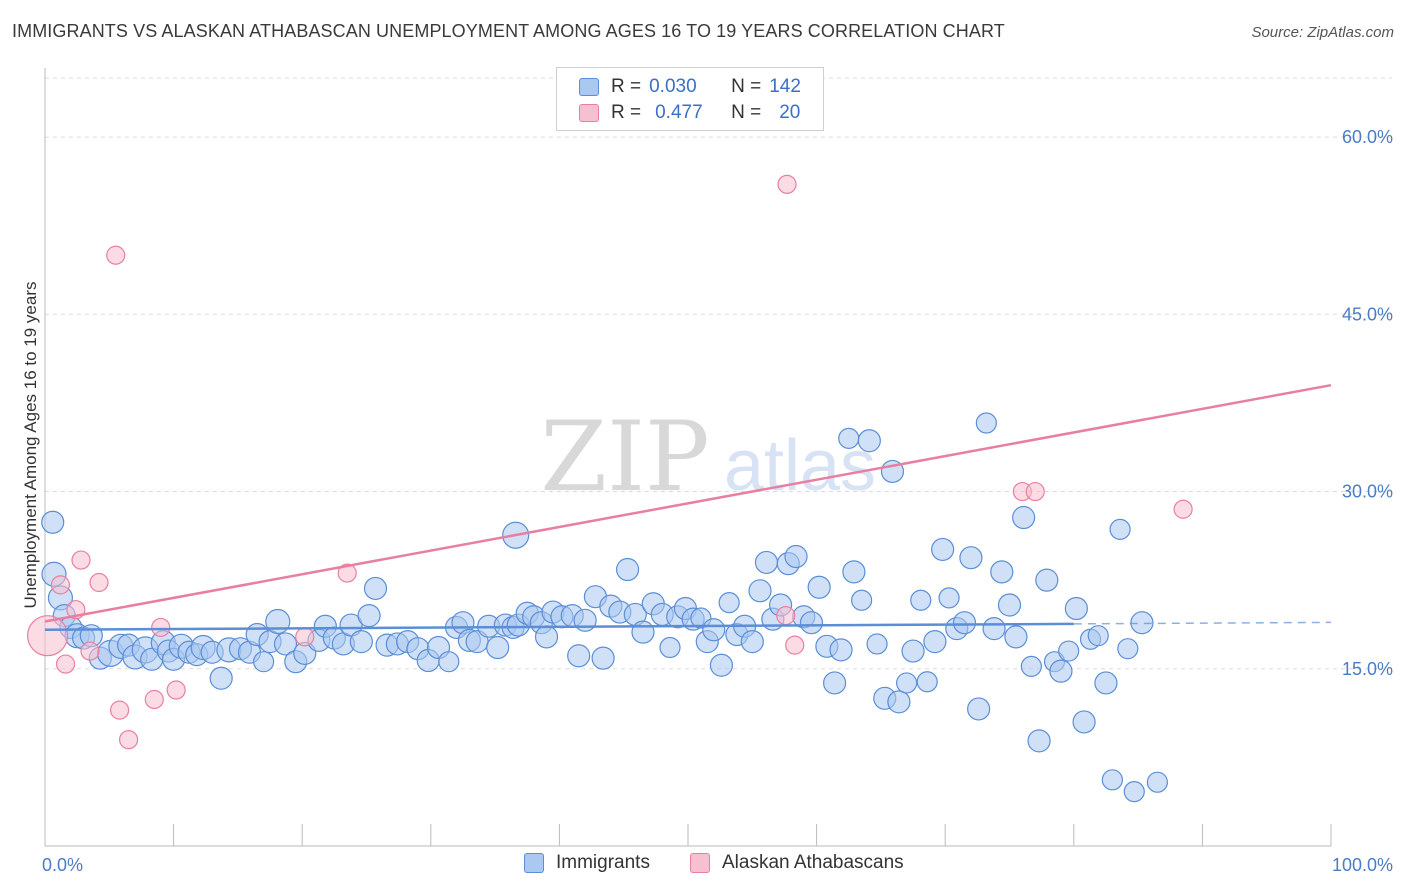  I want to click on legend-row-alaskan-athabascans: R = 0.477 N = 20, so click(689, 113).